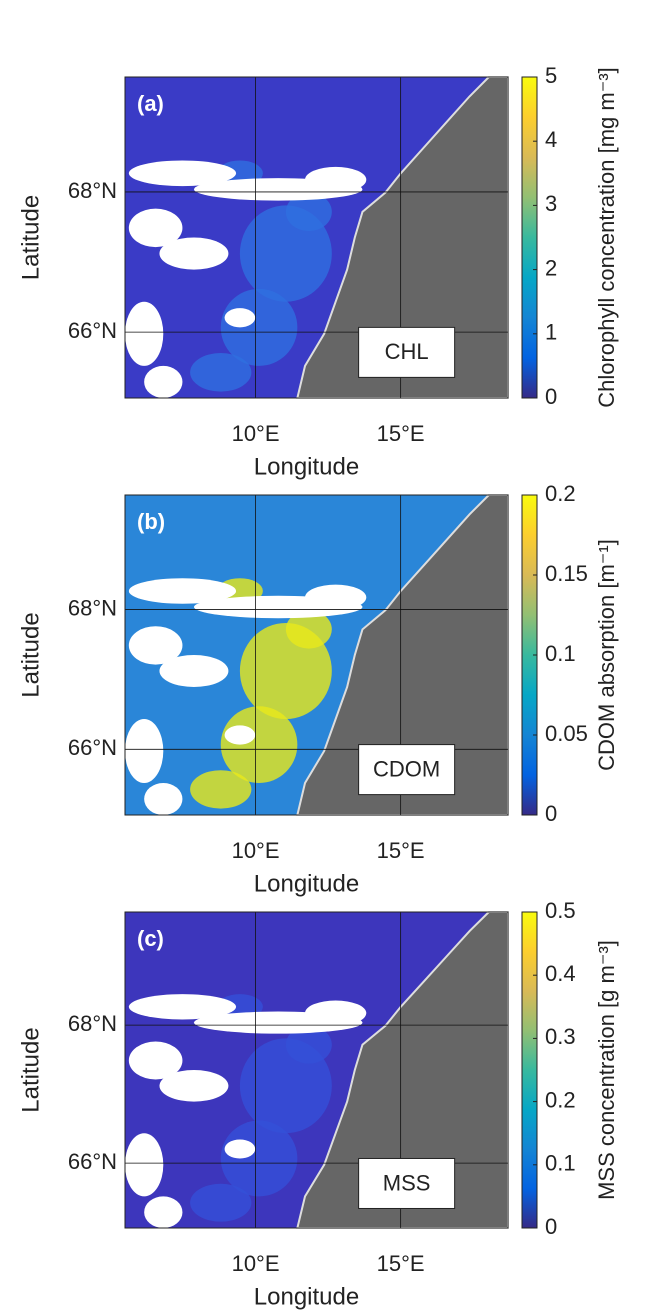  Describe the element at coordinates (566, 733) in the screenshot. I see `colorbar-tick-label: 0.05` at that location.